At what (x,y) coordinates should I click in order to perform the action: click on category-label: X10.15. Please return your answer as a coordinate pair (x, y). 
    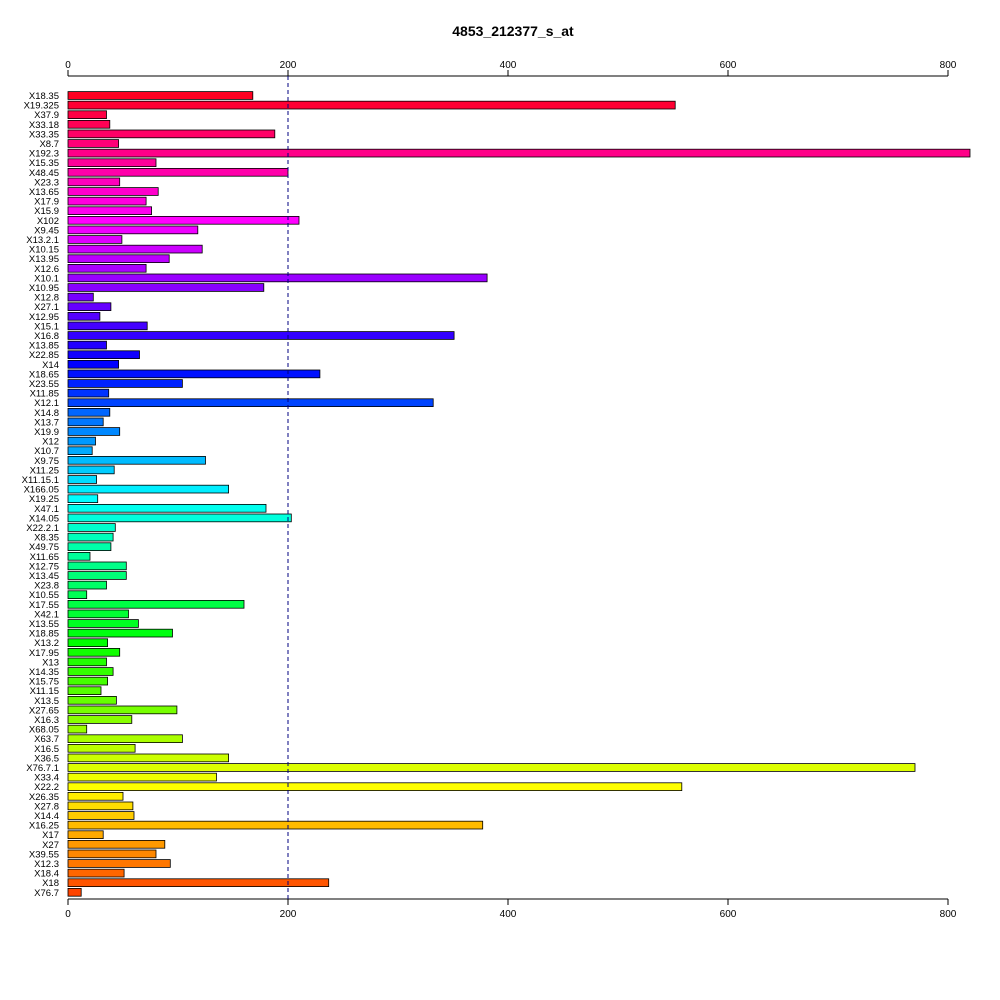
    Looking at the image, I should click on (44, 250).